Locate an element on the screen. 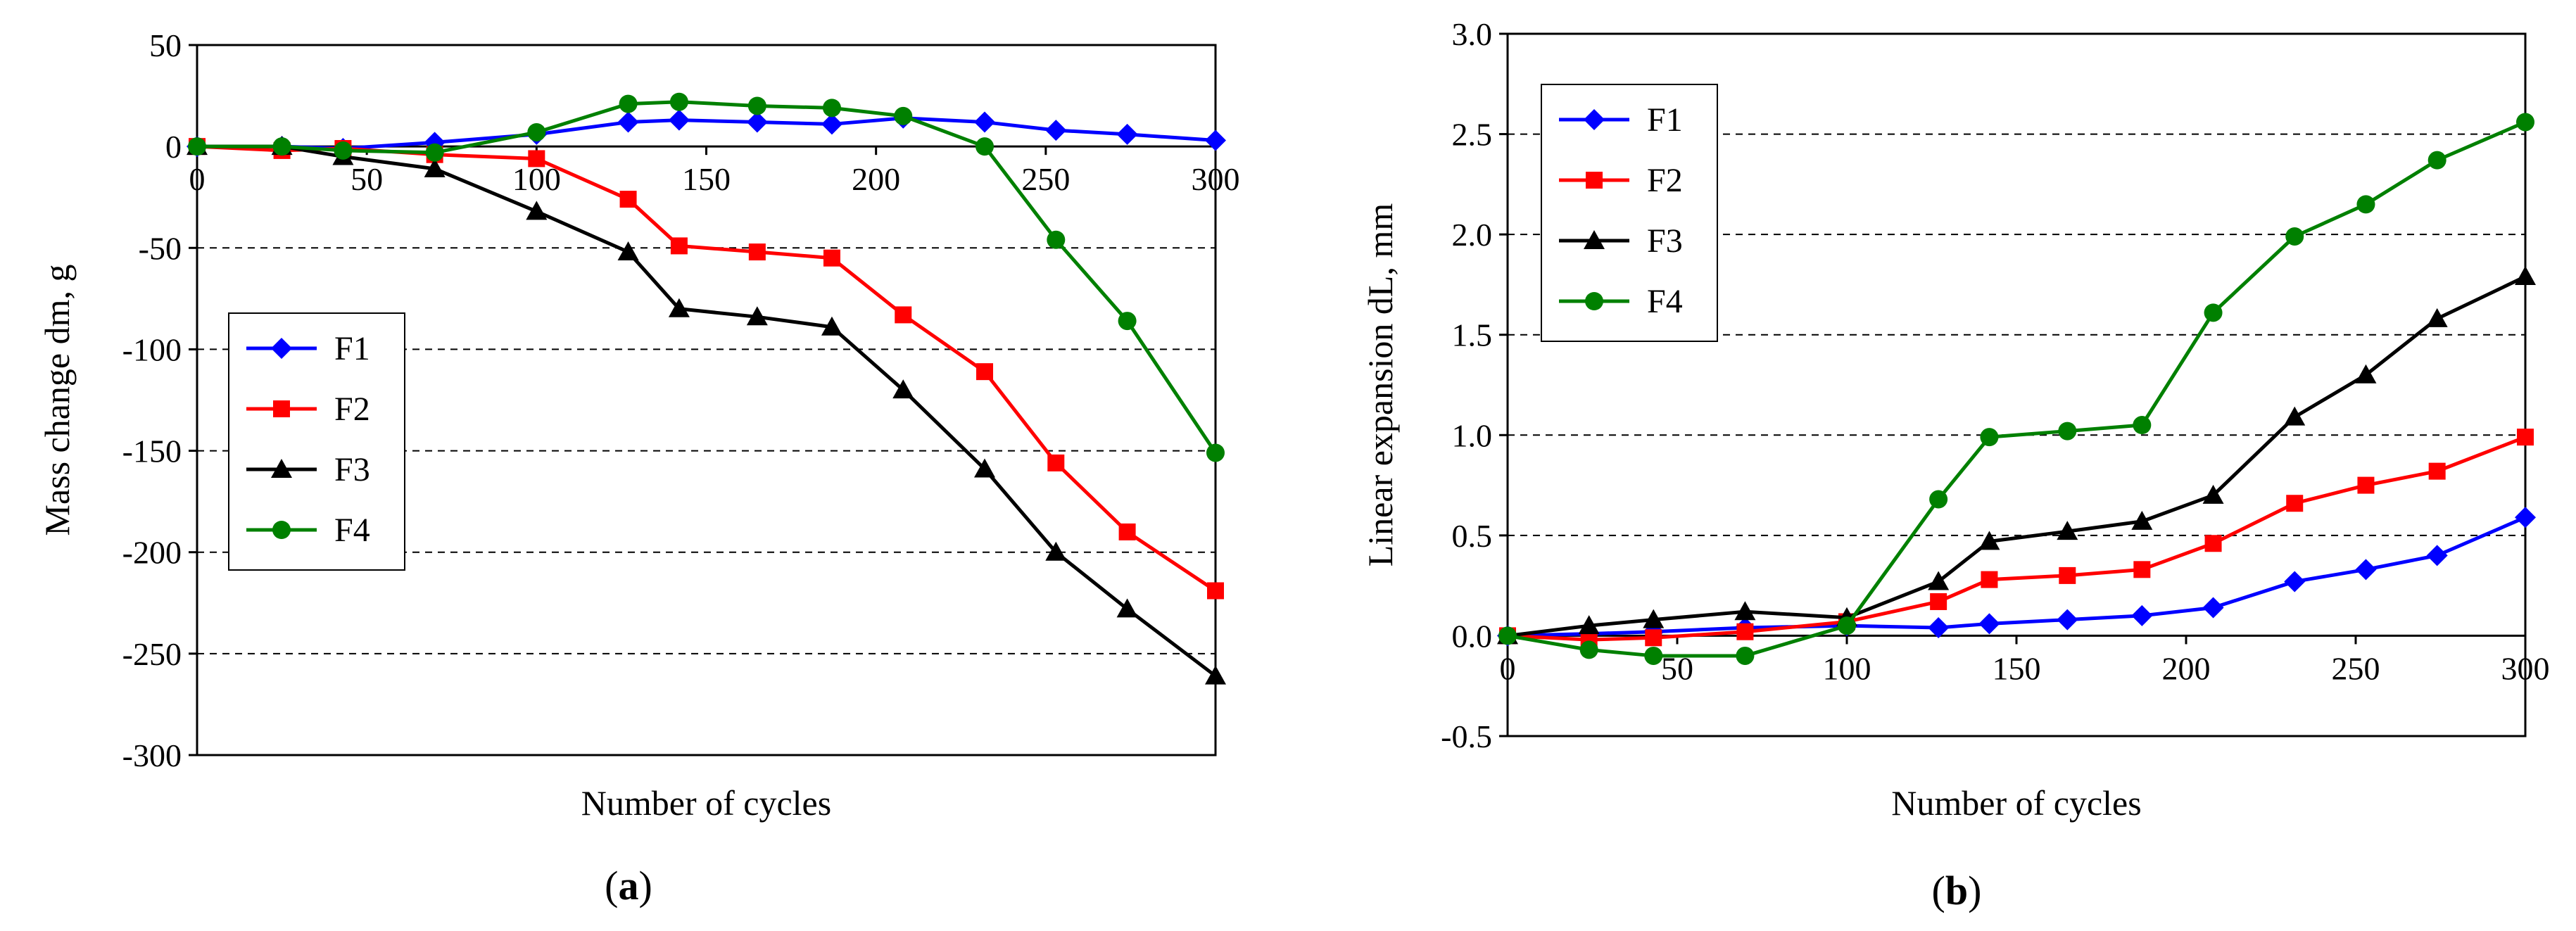  panel-label: (a) is located at coordinates (628, 885).